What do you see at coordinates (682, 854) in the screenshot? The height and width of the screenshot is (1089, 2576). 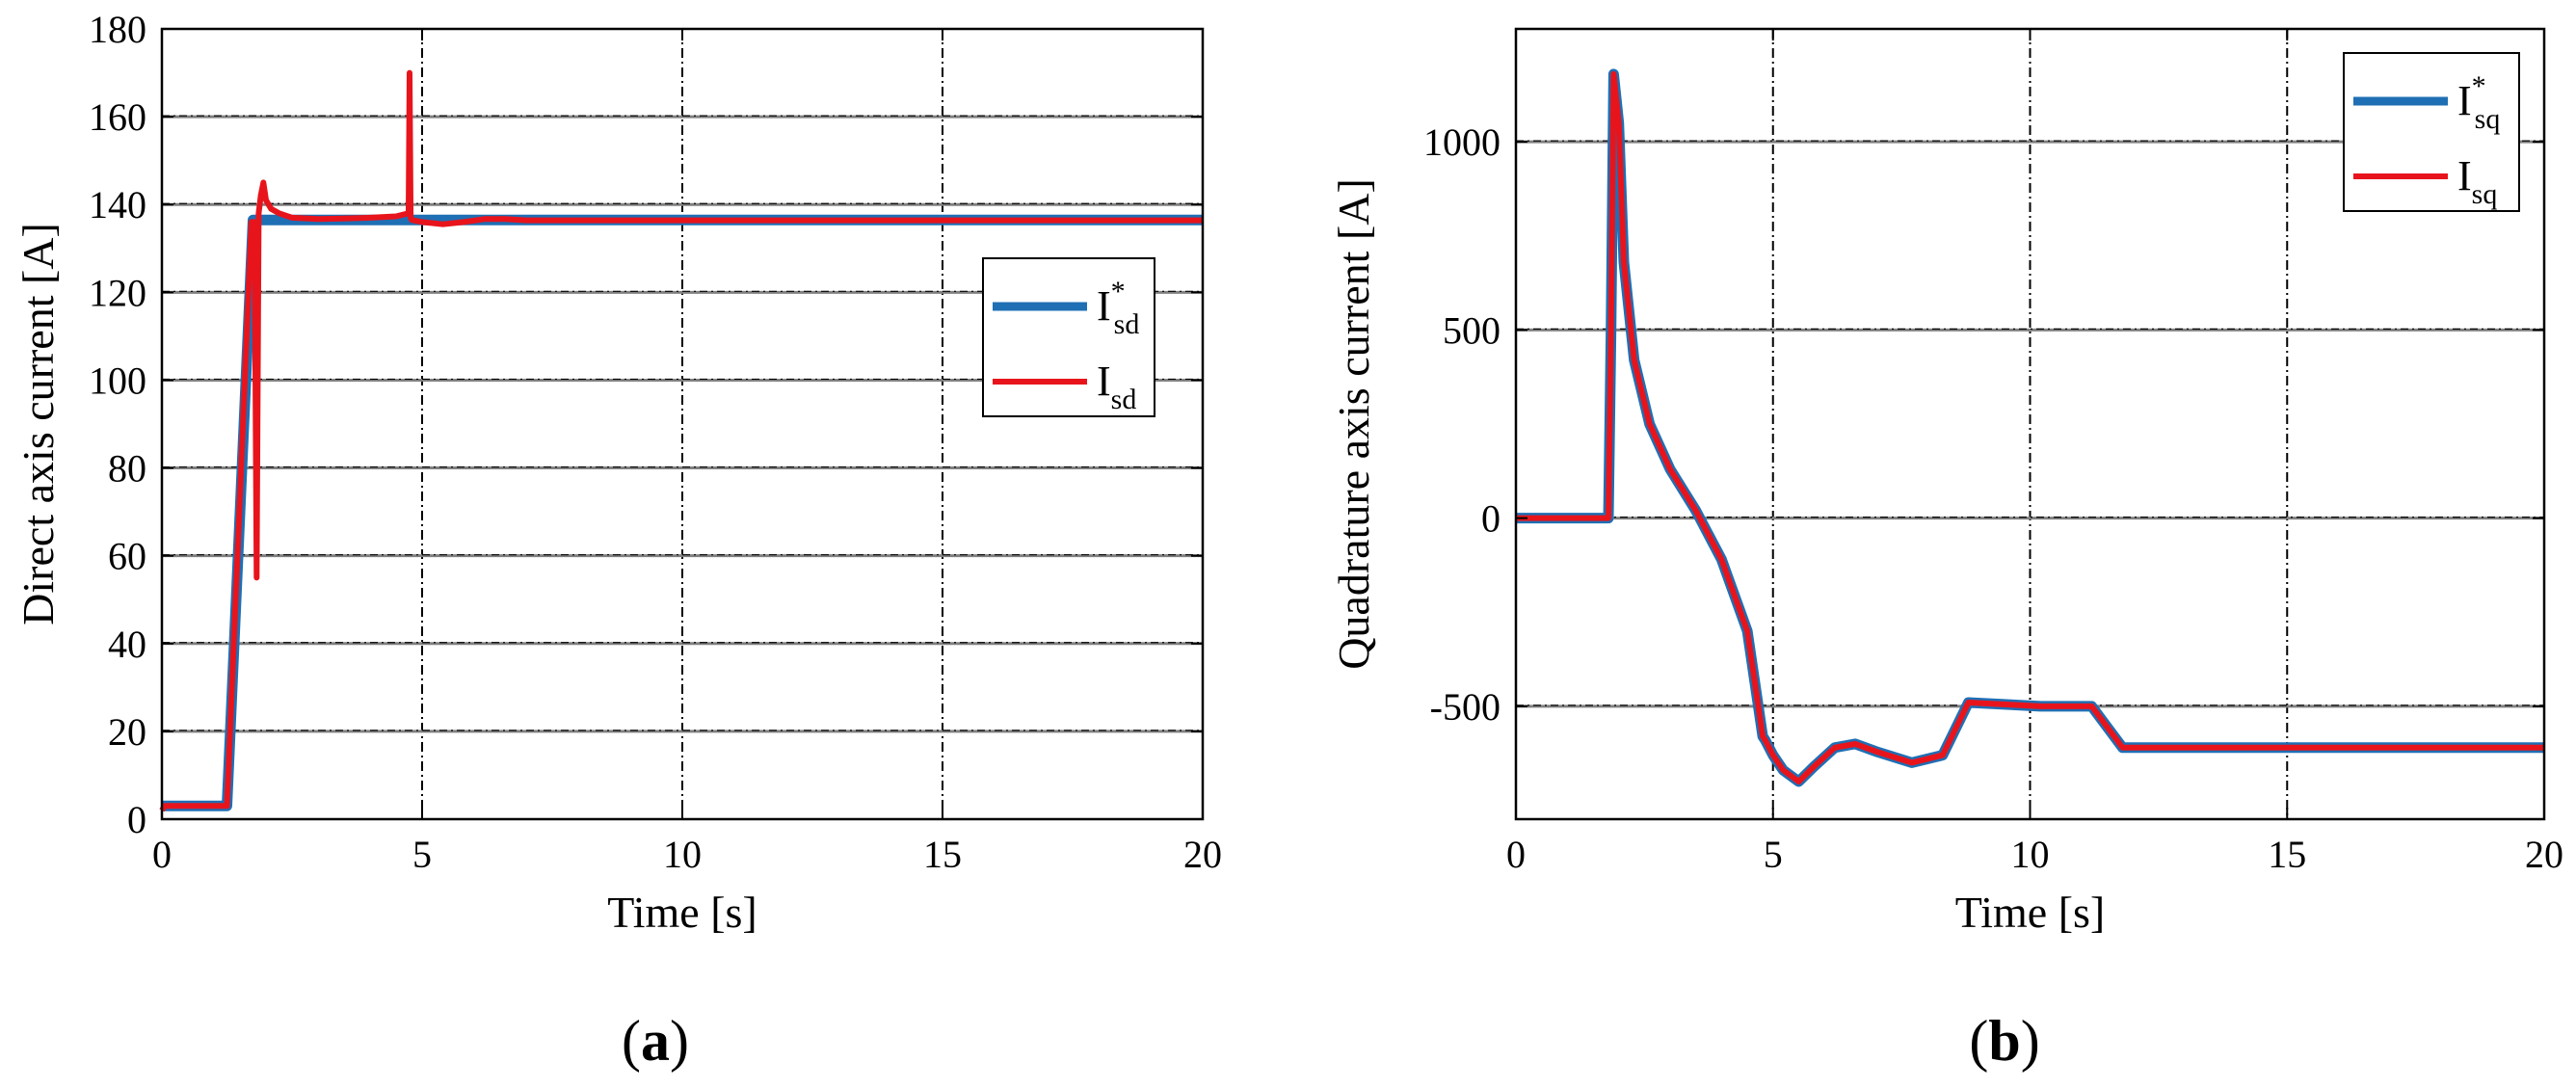 I see `x-tick-label-a-2: 10` at bounding box center [682, 854].